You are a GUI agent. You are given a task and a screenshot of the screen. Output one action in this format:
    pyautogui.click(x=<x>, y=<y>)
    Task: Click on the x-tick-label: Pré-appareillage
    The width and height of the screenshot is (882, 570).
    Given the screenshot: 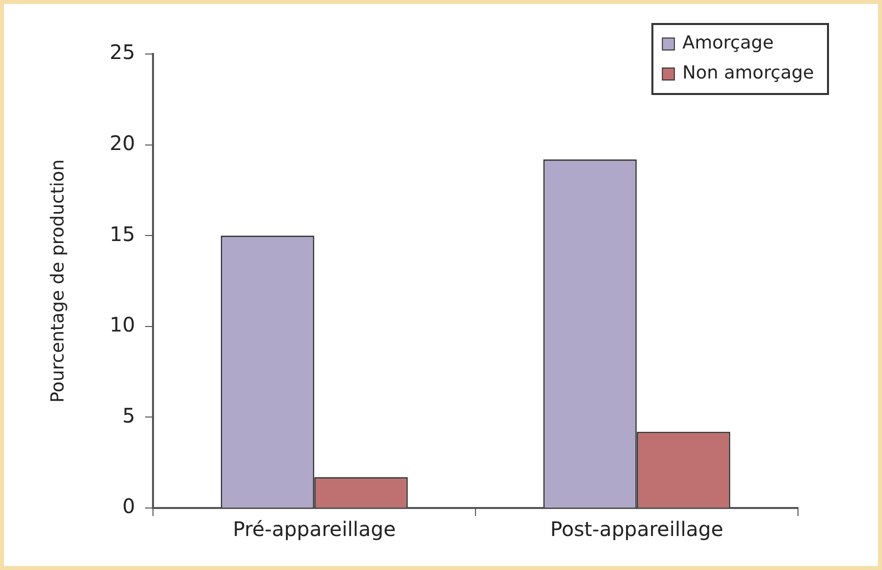 What is the action you would take?
    pyautogui.click(x=314, y=529)
    